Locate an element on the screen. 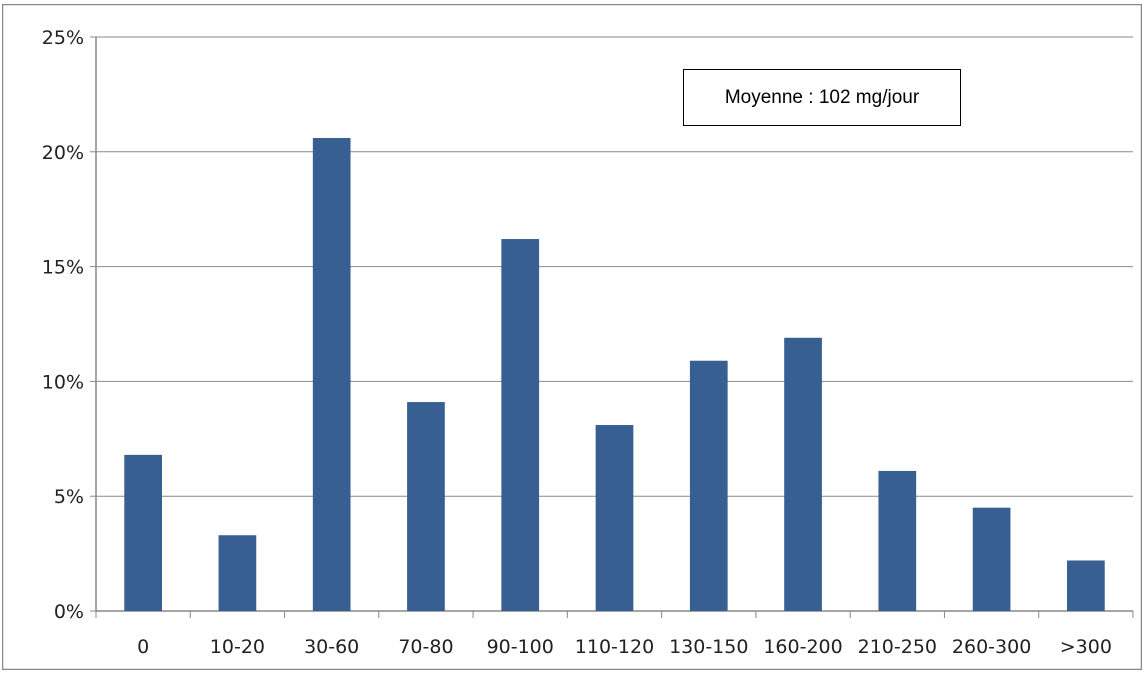 This screenshot has width=1146, height=674. y-tick-label: 25% is located at coordinates (63, 38).